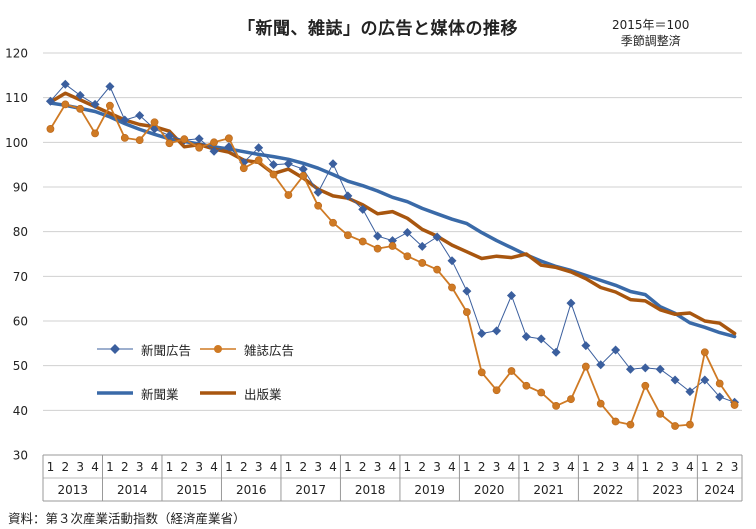  Describe the element at coordinates (20, 366) in the screenshot. I see `y-tick-label: 50` at that location.